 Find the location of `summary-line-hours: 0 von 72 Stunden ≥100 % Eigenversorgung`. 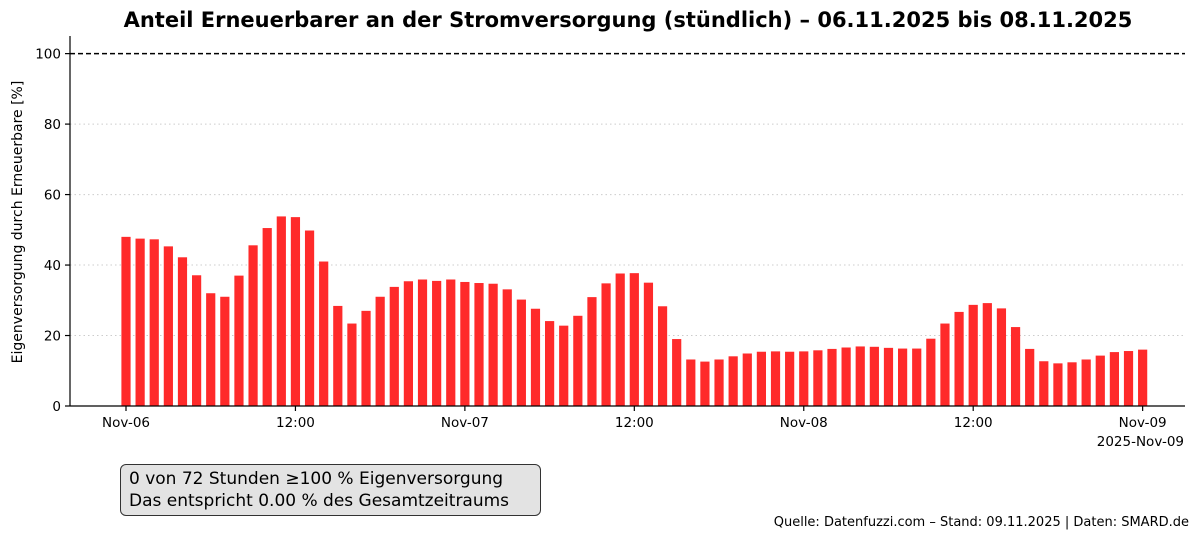

summary-line-hours: 0 von 72 Stunden ≥100 % Eigenversorgung is located at coordinates (316, 479).